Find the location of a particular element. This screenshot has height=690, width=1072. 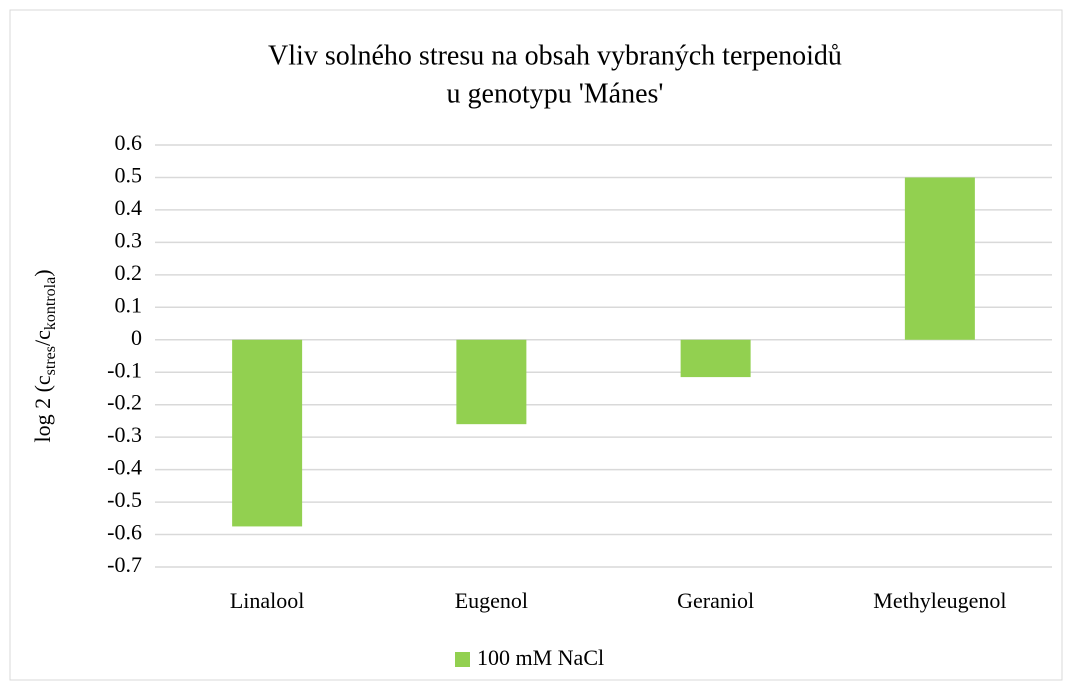

legend-label: 100 mM NaCl is located at coordinates (540, 657).